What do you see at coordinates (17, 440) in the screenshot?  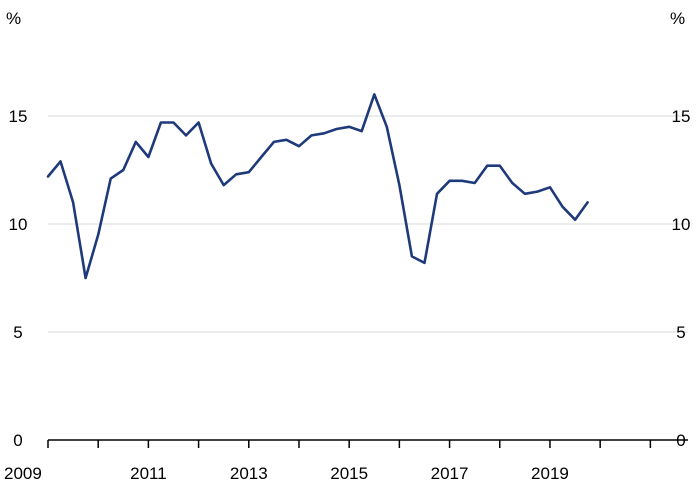 I see `y-tick-label-left: 0` at bounding box center [17, 440].